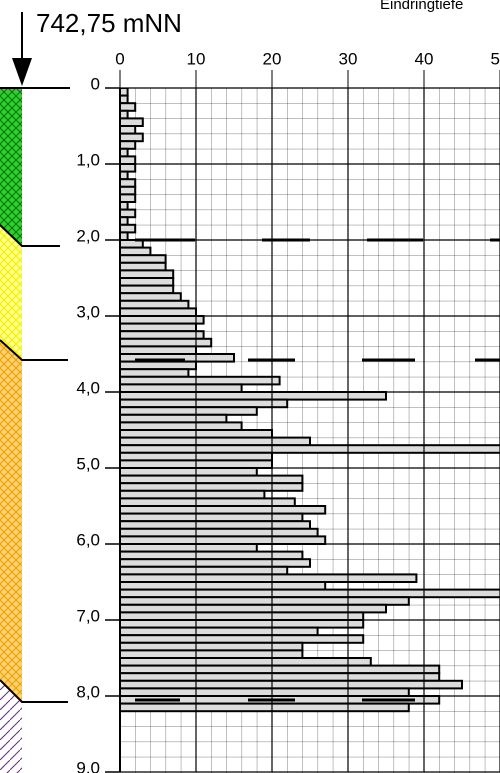  I want to click on y-tick-label: 8,0, so click(88, 691).